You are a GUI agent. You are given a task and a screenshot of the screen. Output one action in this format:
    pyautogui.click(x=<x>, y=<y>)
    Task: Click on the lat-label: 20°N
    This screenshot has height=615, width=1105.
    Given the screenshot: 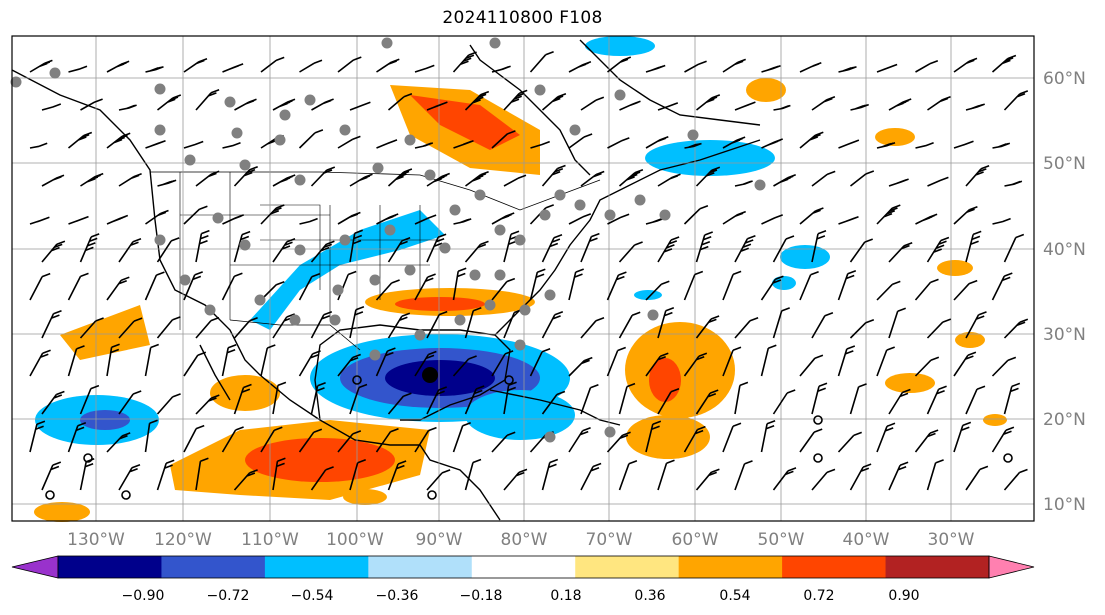 What is the action you would take?
    pyautogui.click(x=1064, y=420)
    